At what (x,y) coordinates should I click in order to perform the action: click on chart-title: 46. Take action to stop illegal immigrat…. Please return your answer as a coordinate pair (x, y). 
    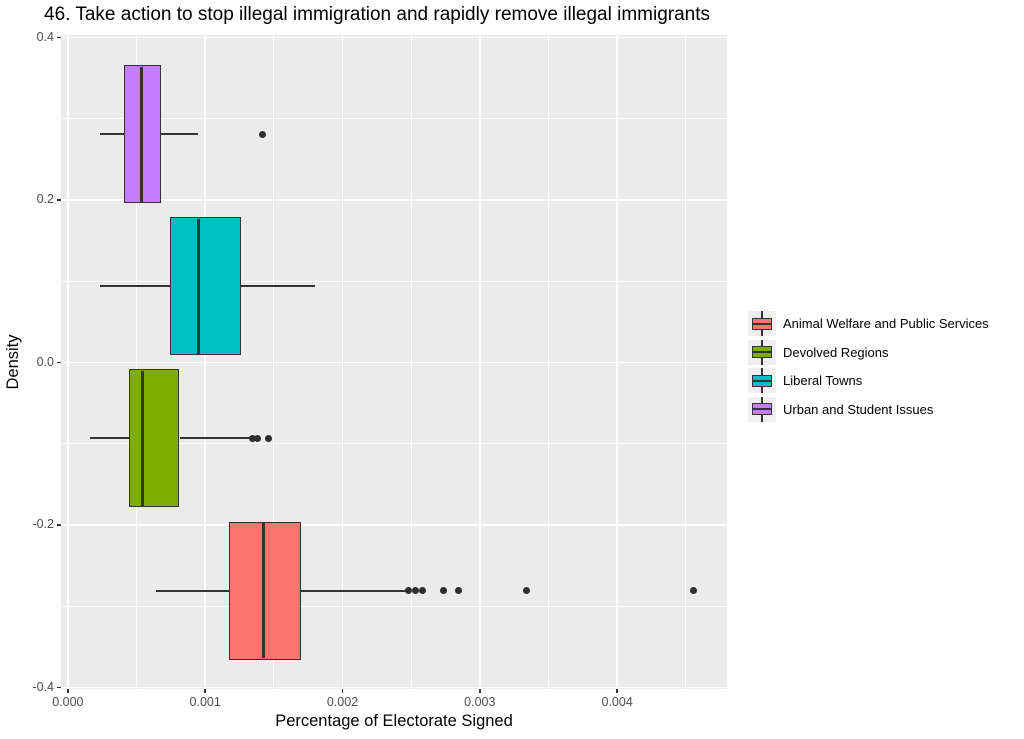
    Looking at the image, I should click on (377, 14).